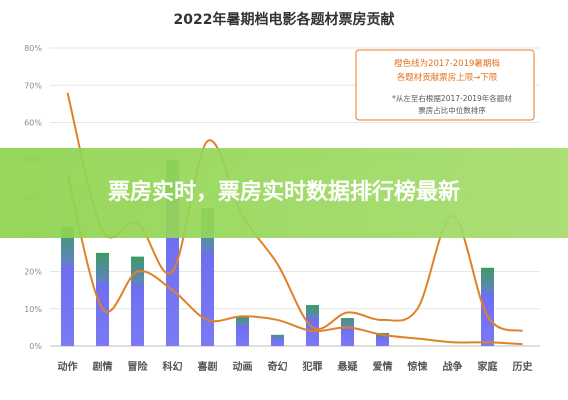 The width and height of the screenshot is (568, 400). Describe the element at coordinates (296, 366) in the screenshot. I see `x-axis-categories: 动作 剧情 冒险 科幻 喜剧 动画 奇幻 犯罪 悬疑 爱情 惊悚 战争 家庭 历史` at that location.